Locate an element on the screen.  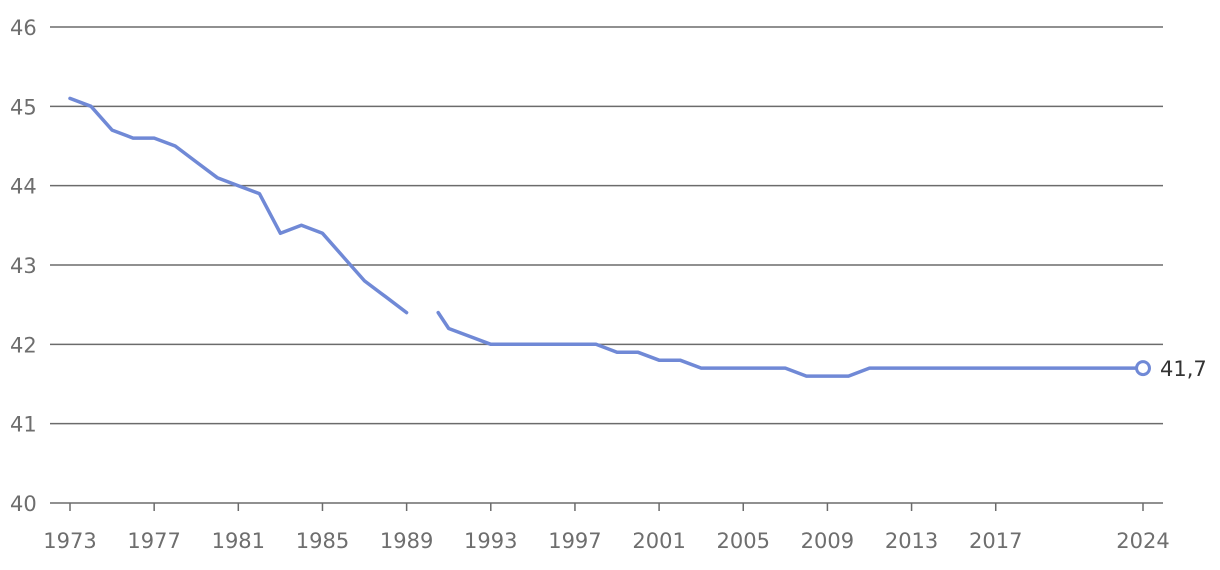
end-point-marker is located at coordinates (1143, 368).